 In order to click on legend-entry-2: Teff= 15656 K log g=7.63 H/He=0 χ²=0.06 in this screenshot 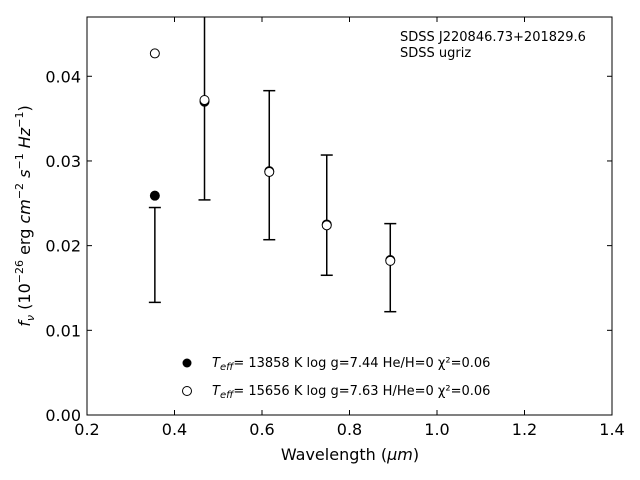, I will do `click(351, 392)`.